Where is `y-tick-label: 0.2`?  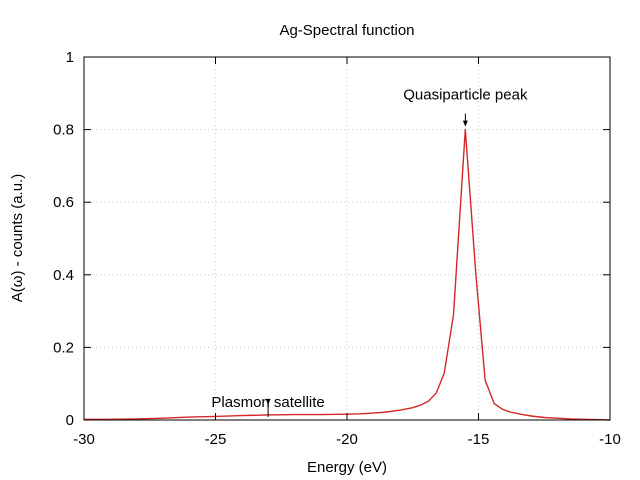 y-tick-label: 0.2 is located at coordinates (63, 347).